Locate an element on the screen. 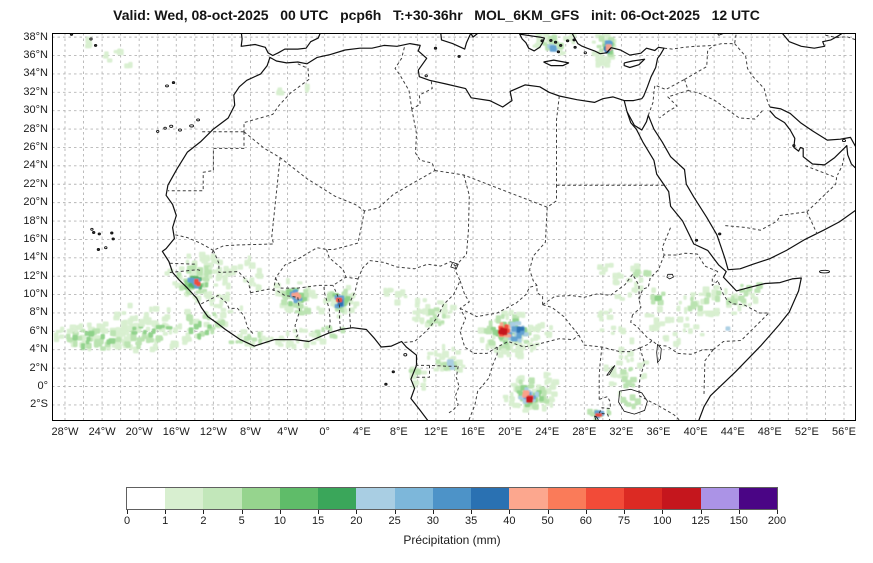  y-tick-label: 22°N is located at coordinates (35, 183).